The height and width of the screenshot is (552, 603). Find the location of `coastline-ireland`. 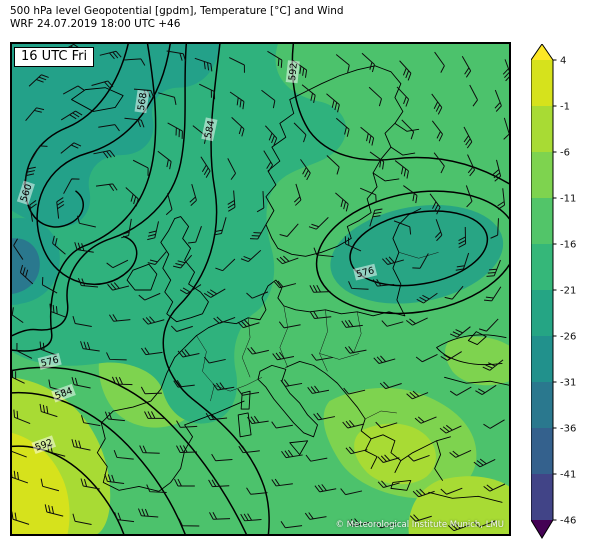

coastline-ireland is located at coordinates (142, 277).